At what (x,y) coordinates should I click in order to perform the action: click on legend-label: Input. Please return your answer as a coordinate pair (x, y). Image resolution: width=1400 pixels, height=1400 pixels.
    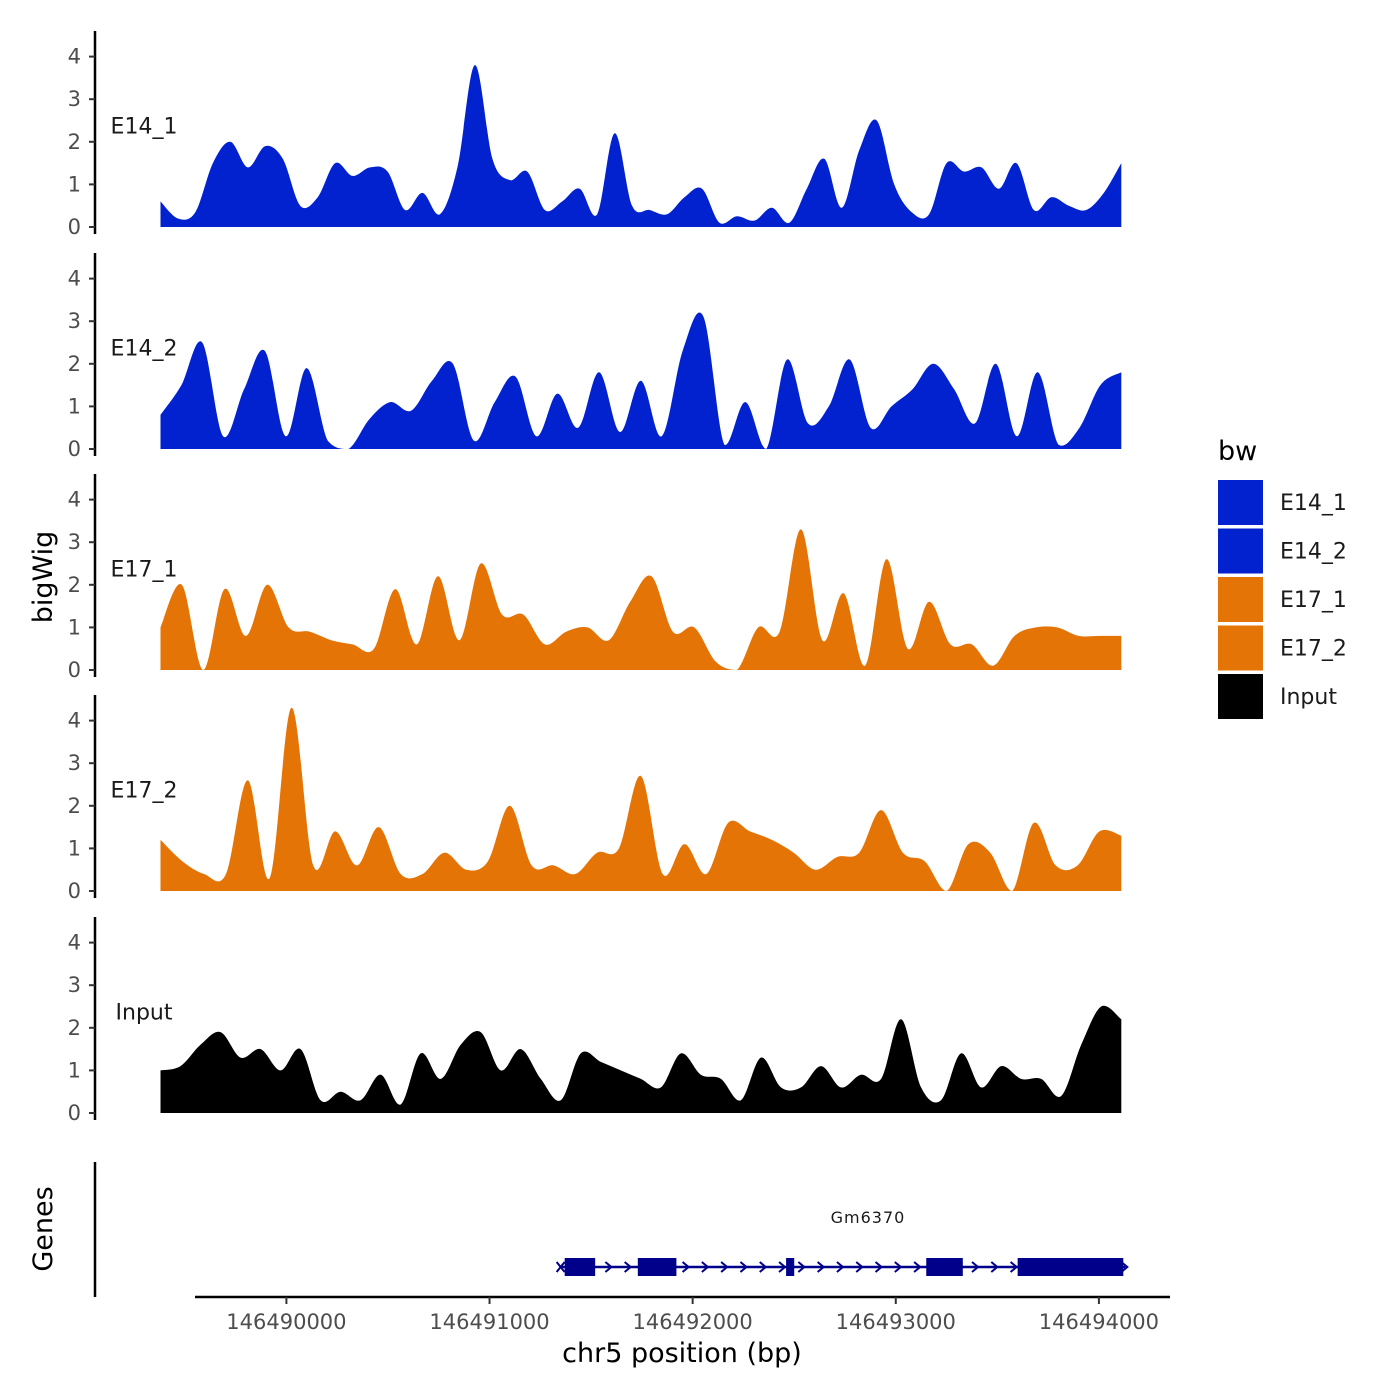
    Looking at the image, I should click on (1308, 697).